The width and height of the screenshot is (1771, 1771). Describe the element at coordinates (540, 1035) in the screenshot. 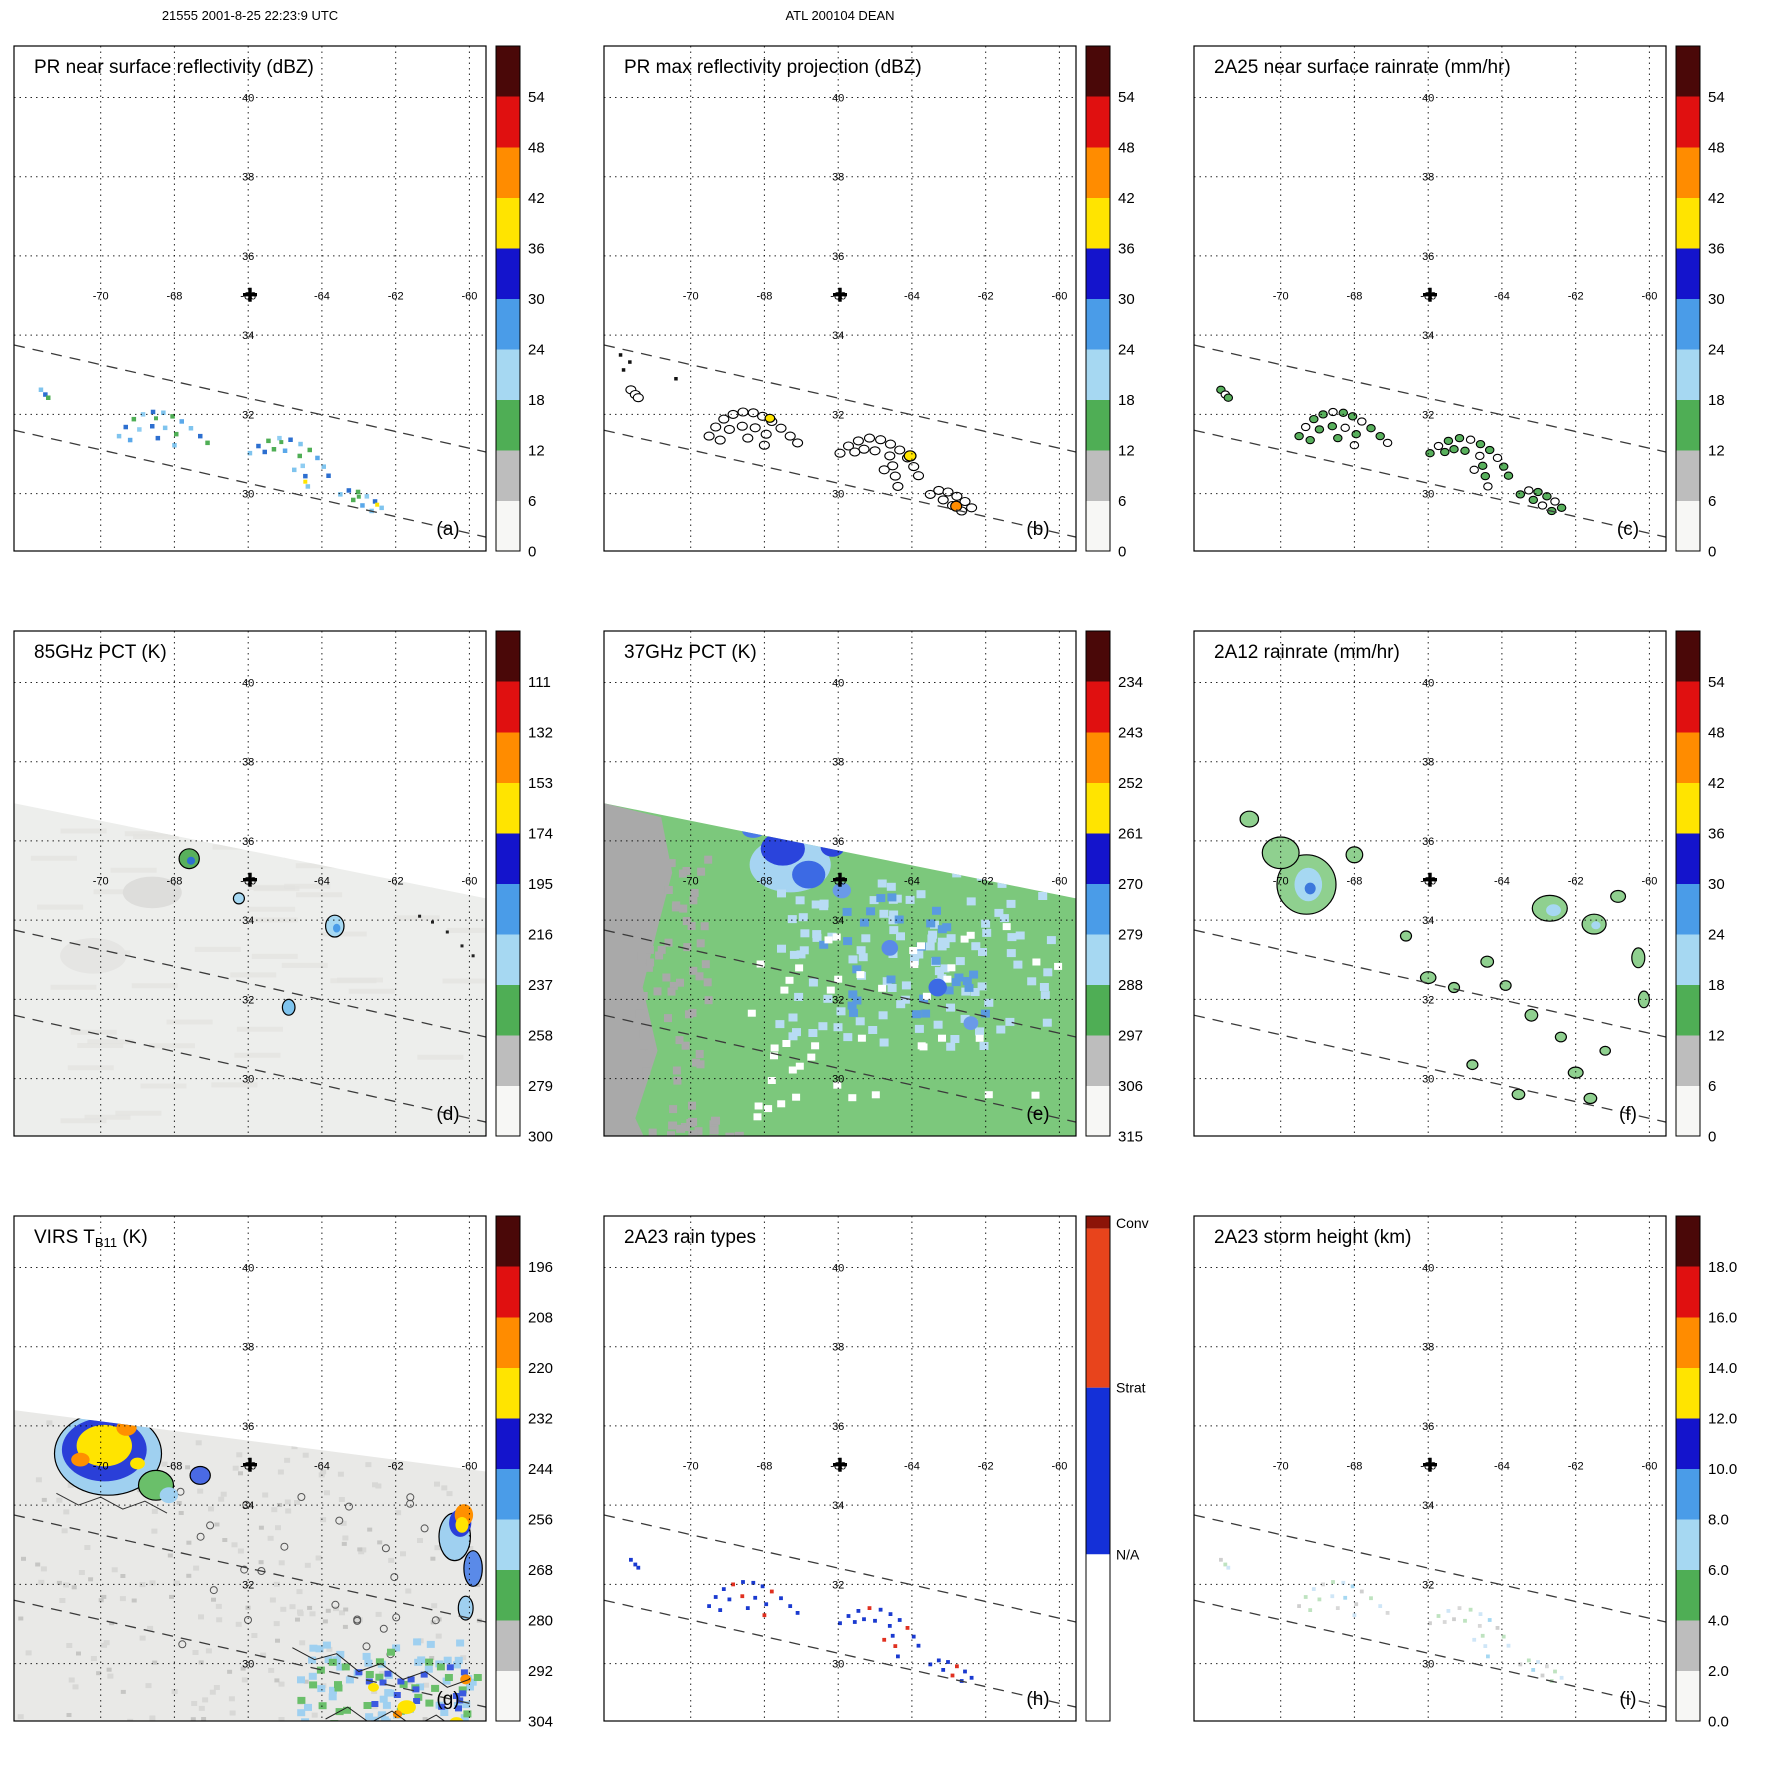

I see `colorbar-tick: 258` at that location.